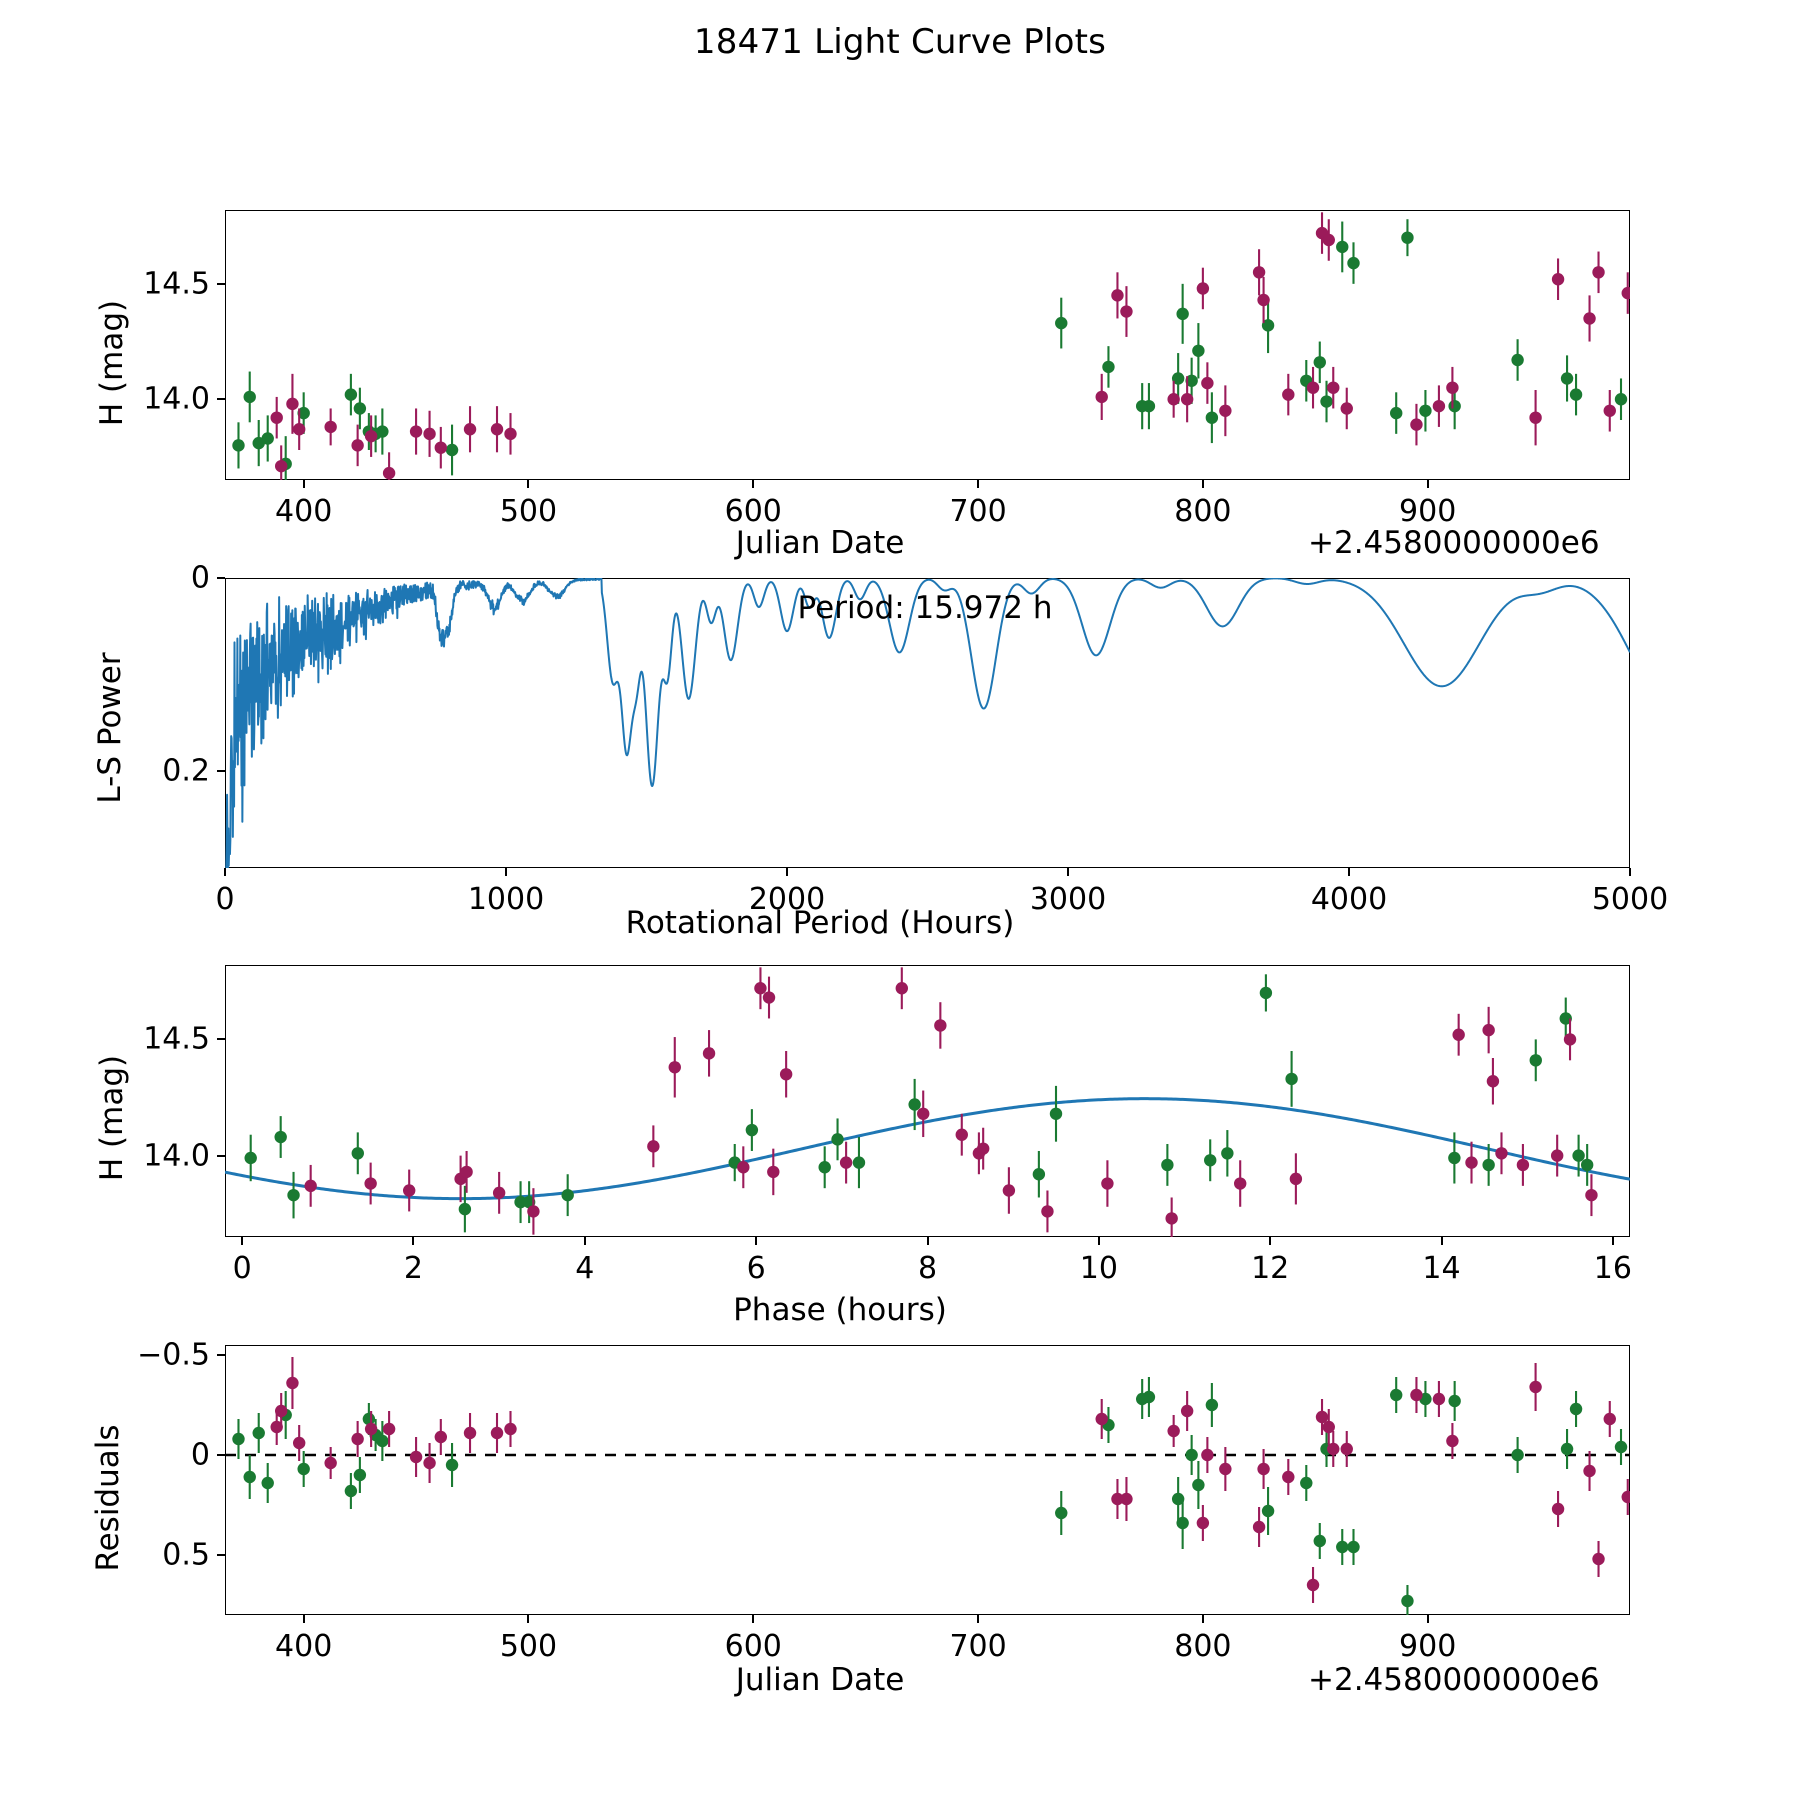 This screenshot has width=1800, height=1800. I want to click on page-title: 18471 Light Curve Plots, so click(900, 42).